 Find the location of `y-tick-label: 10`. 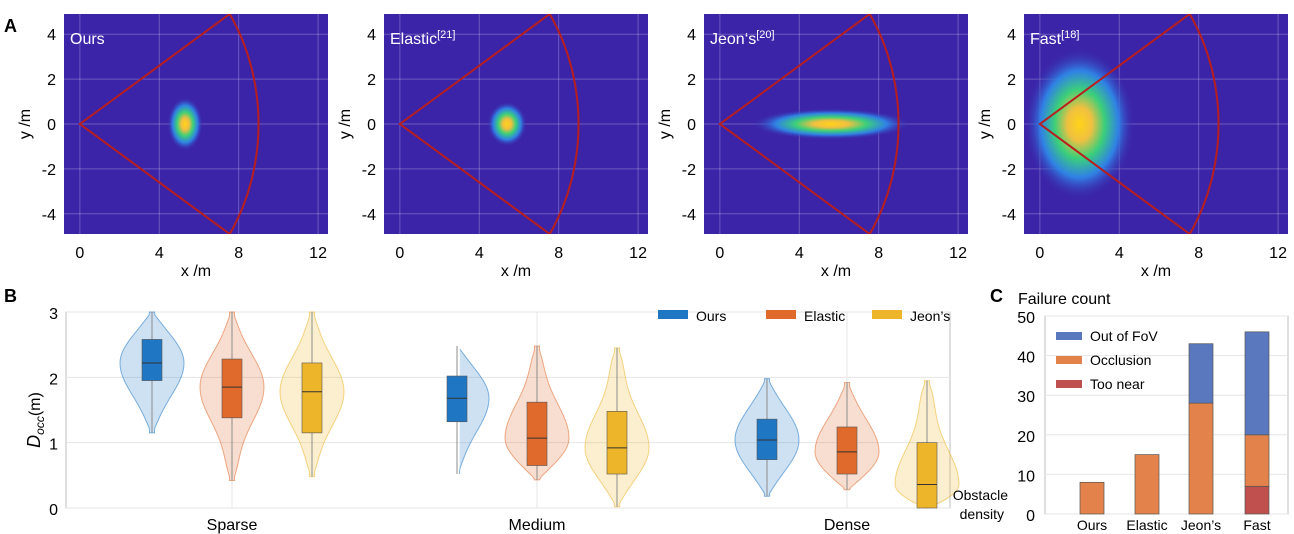

y-tick-label: 10 is located at coordinates (1026, 476).